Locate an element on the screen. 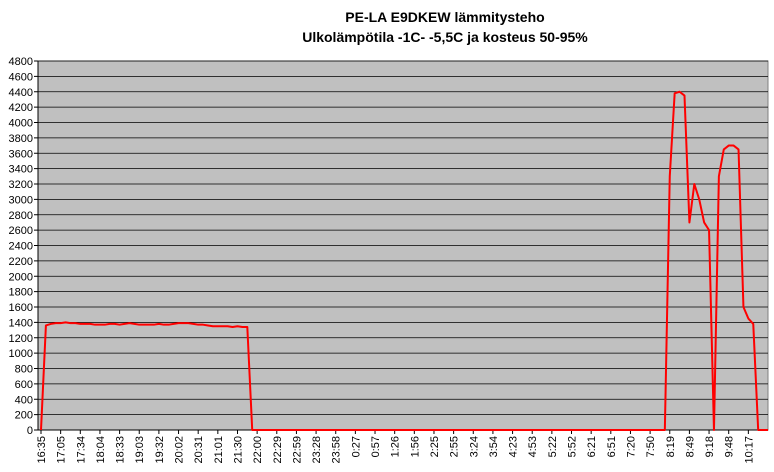 The width and height of the screenshot is (774, 472). y-tick-label: 200 is located at coordinates (24, 416).